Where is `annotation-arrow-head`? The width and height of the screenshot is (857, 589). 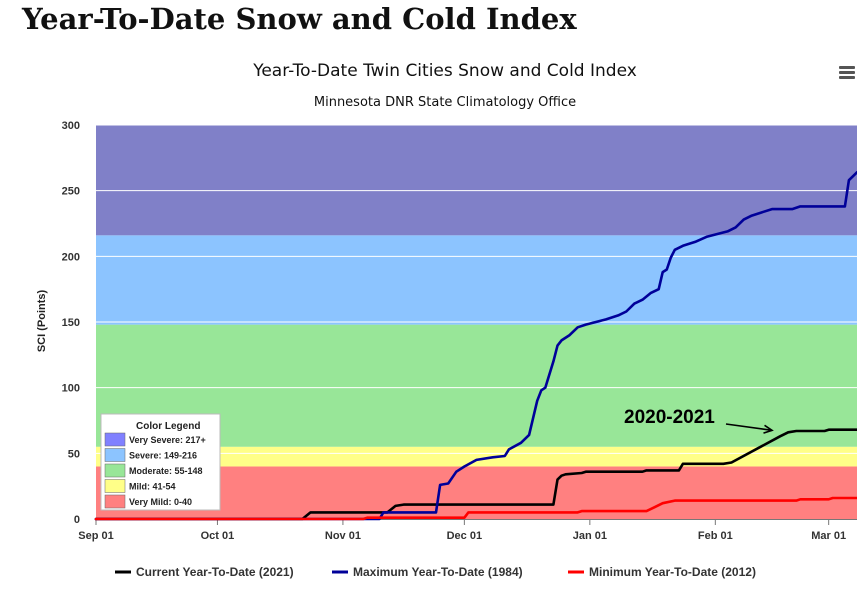 annotation-arrow-head is located at coordinates (768, 429).